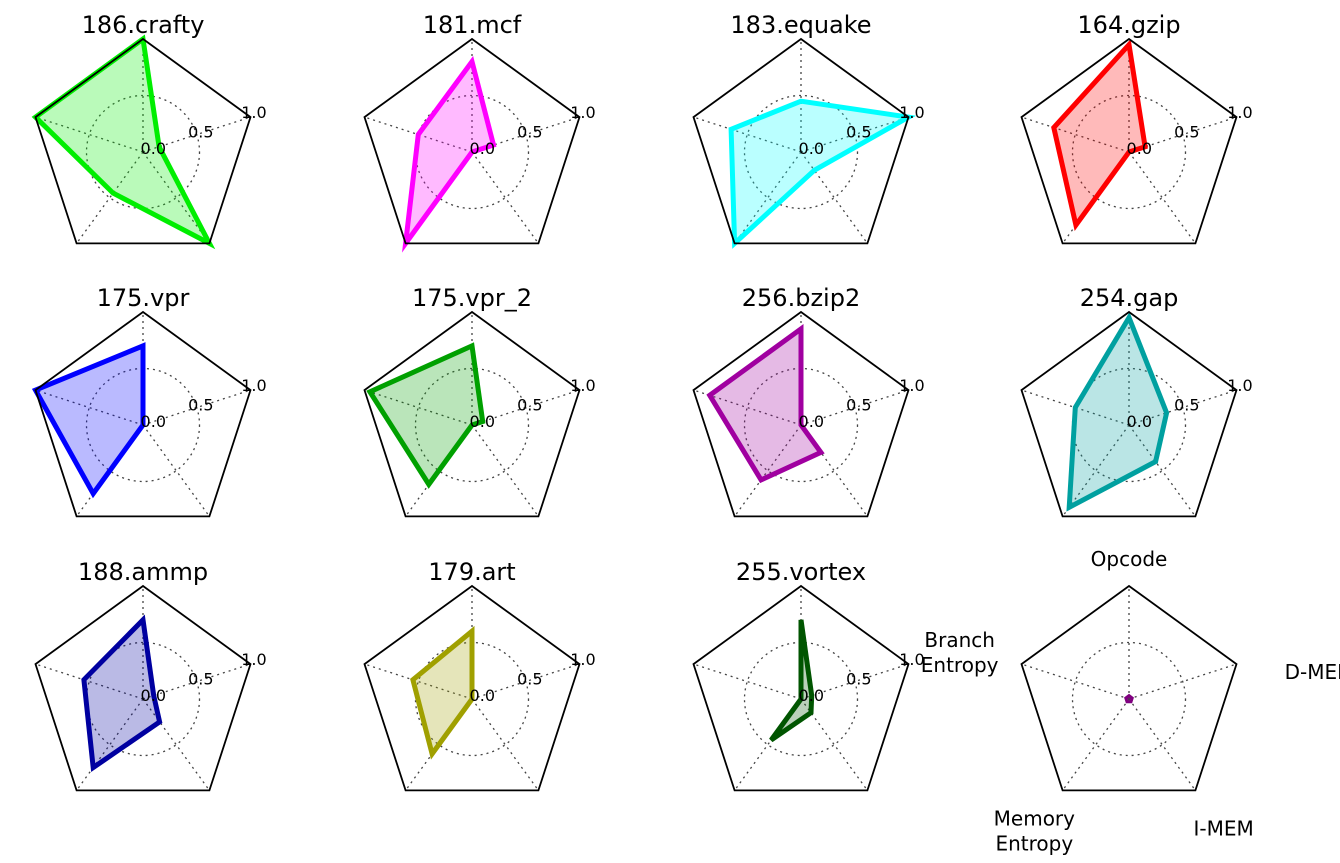 The image size is (1340, 863). I want to click on axis-label: D-MEM, so click(1312, 672).